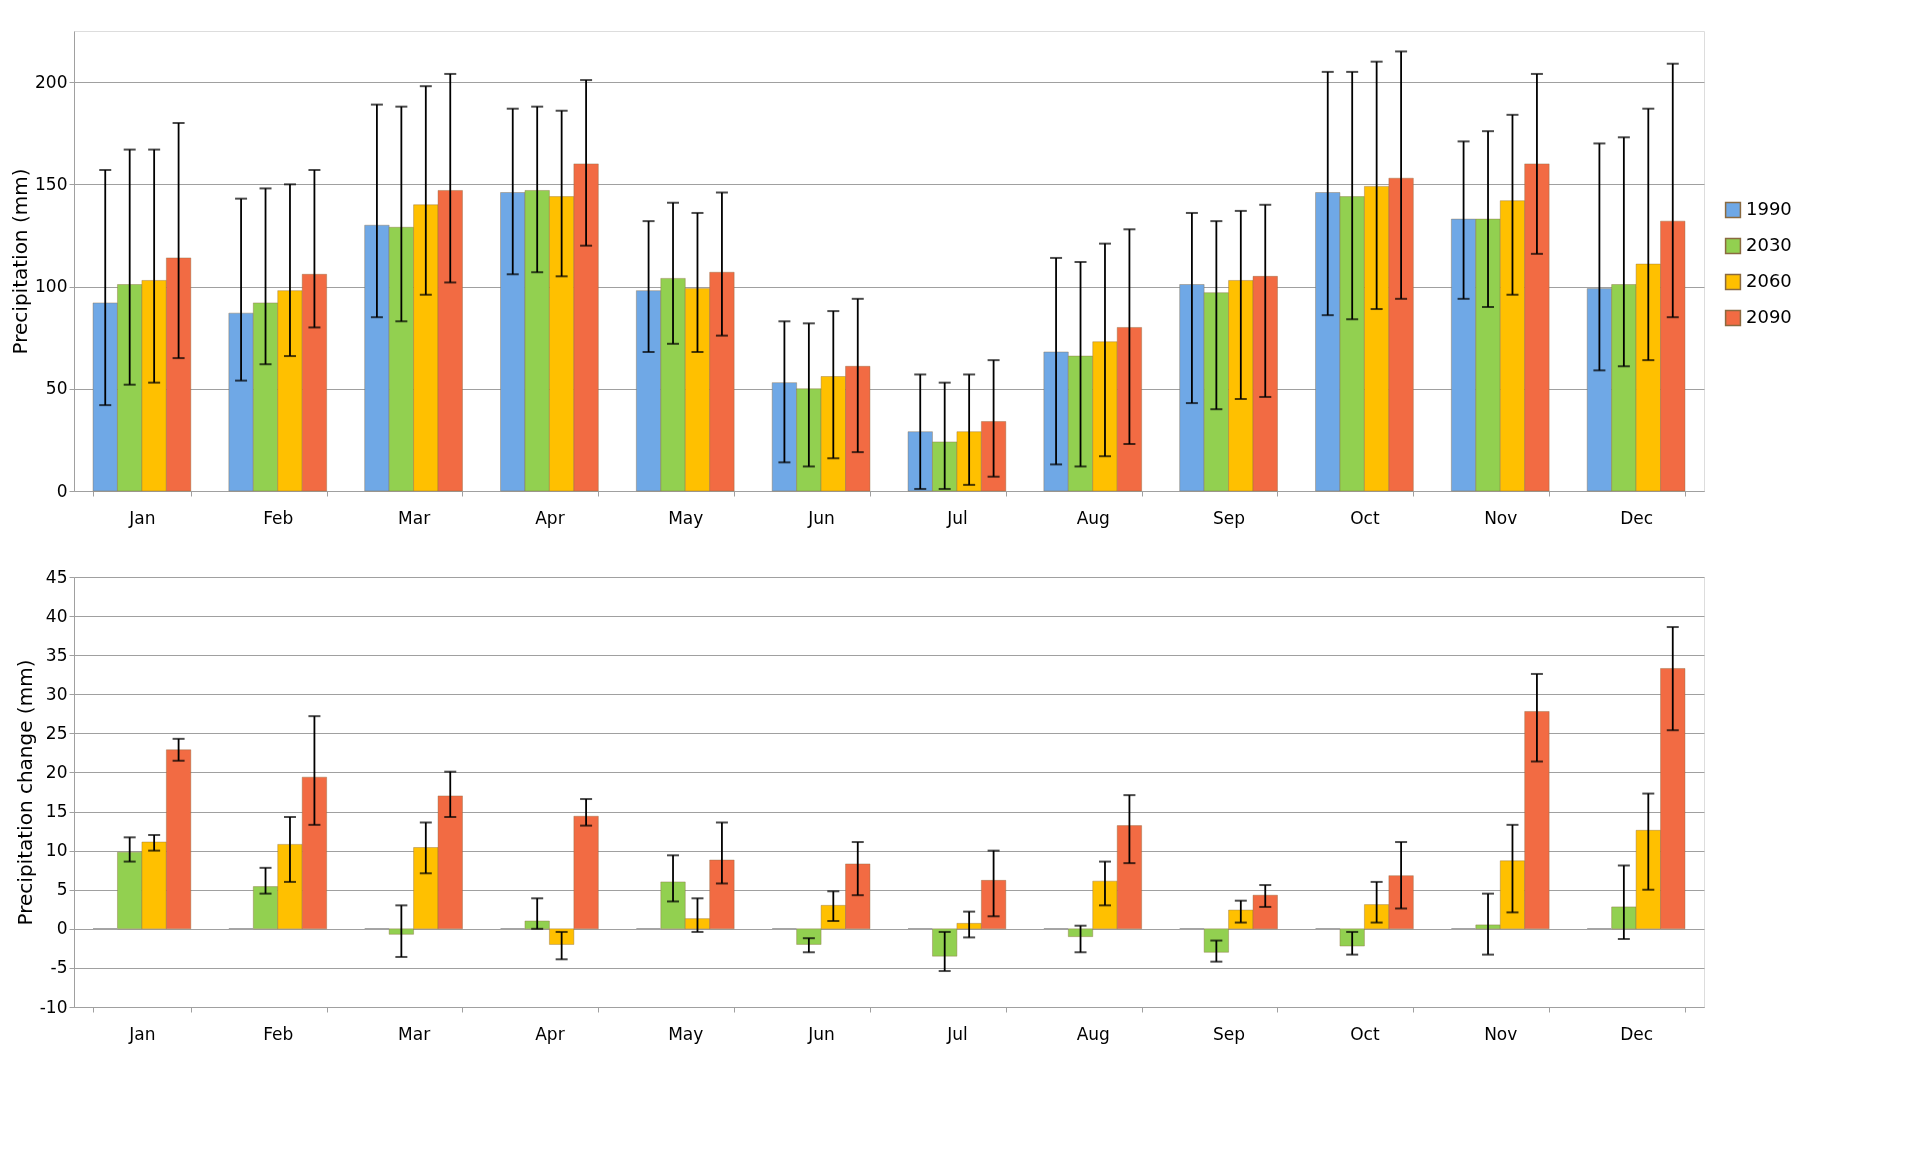 This screenshot has height=1172, width=1919. What do you see at coordinates (56, 732) in the screenshot?
I see `y-tick-label: 25` at bounding box center [56, 732].